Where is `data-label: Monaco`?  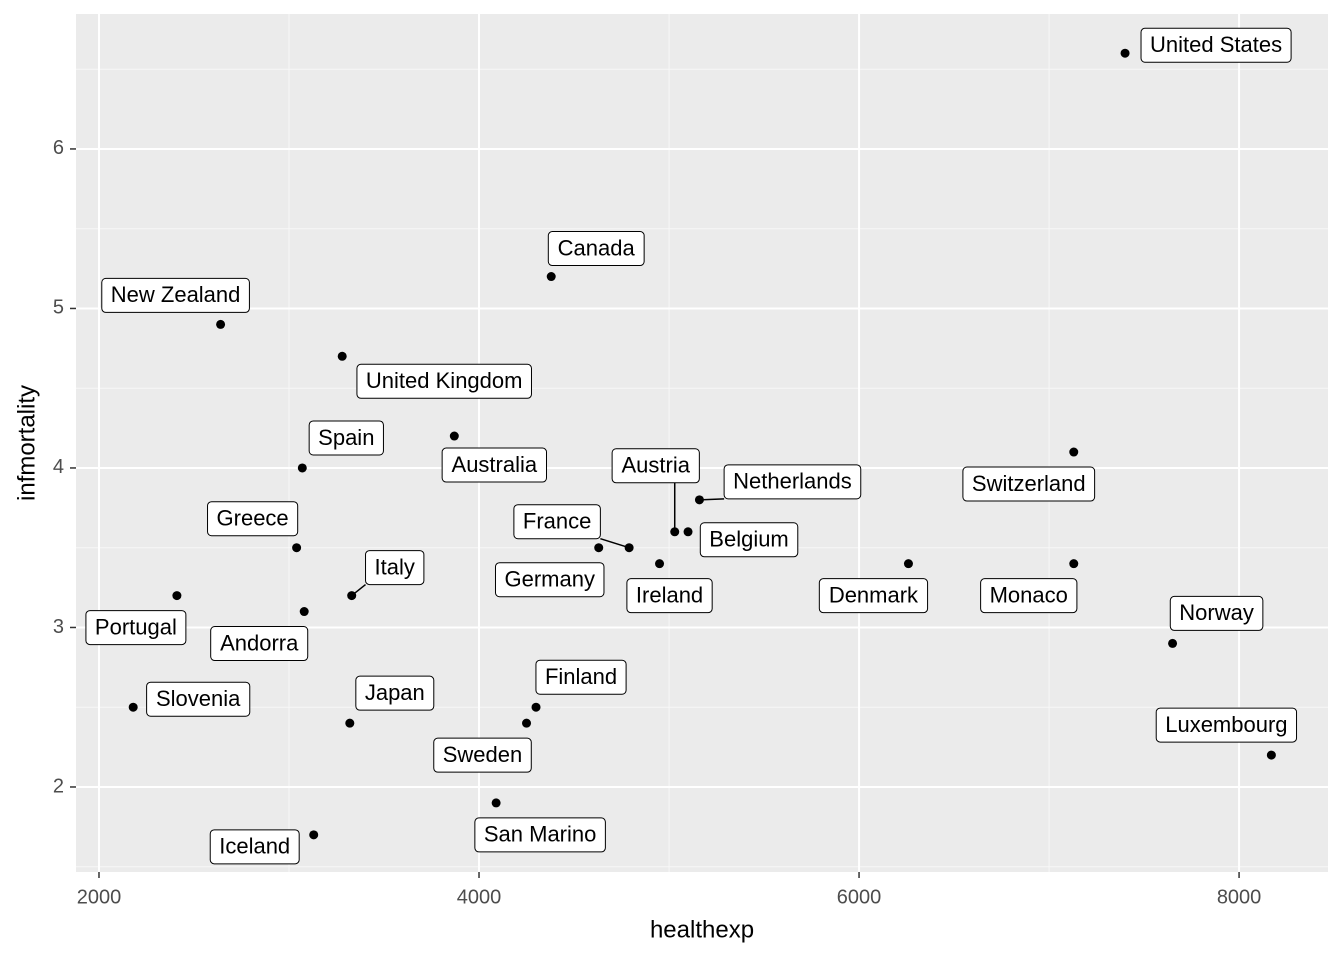 data-label: Monaco is located at coordinates (1029, 596).